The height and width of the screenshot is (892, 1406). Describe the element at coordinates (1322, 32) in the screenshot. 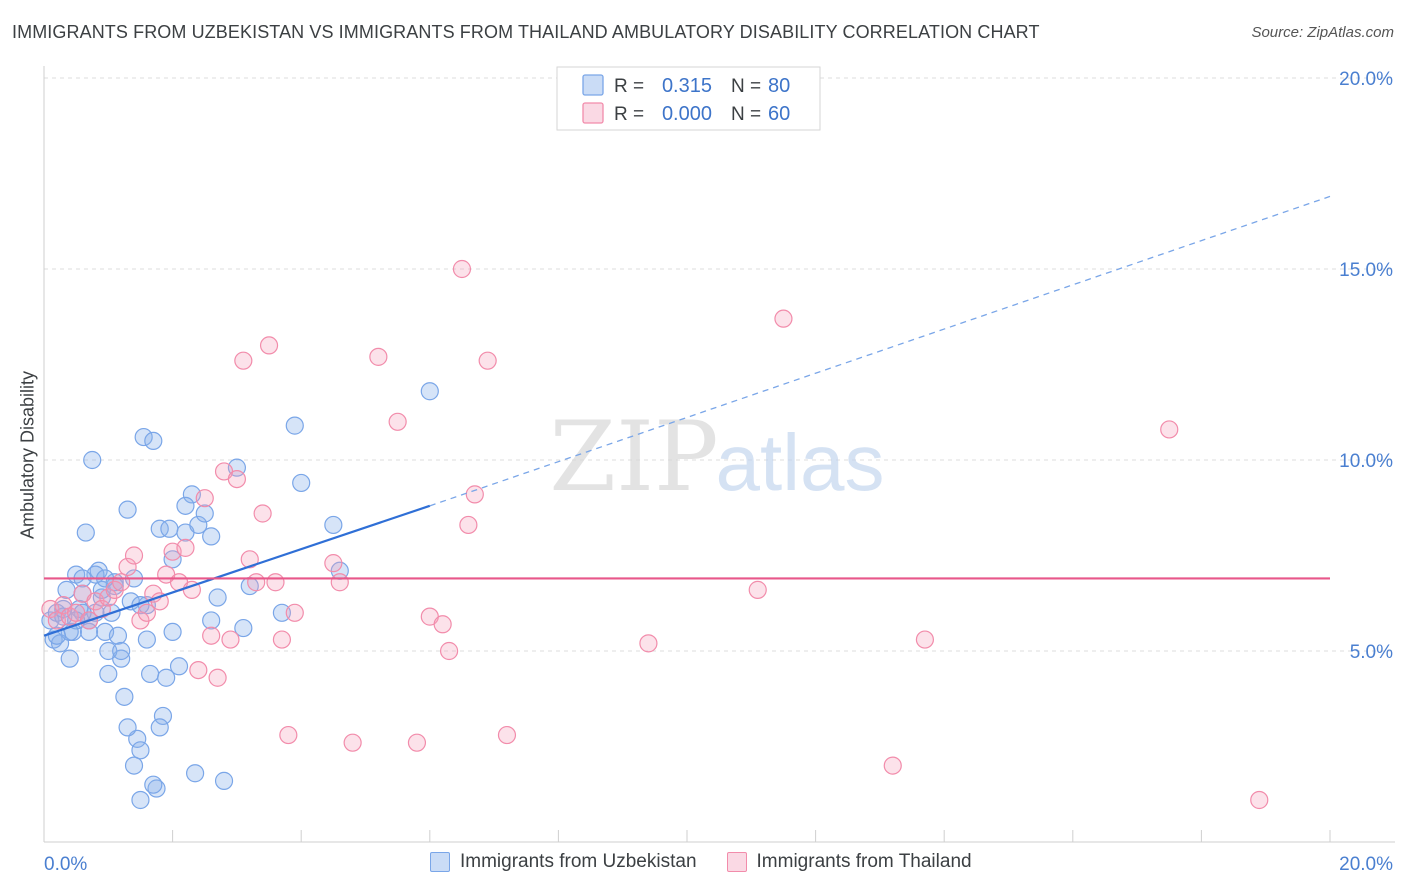

I see `chart-source: Source: ZipAtlas.com` at that location.